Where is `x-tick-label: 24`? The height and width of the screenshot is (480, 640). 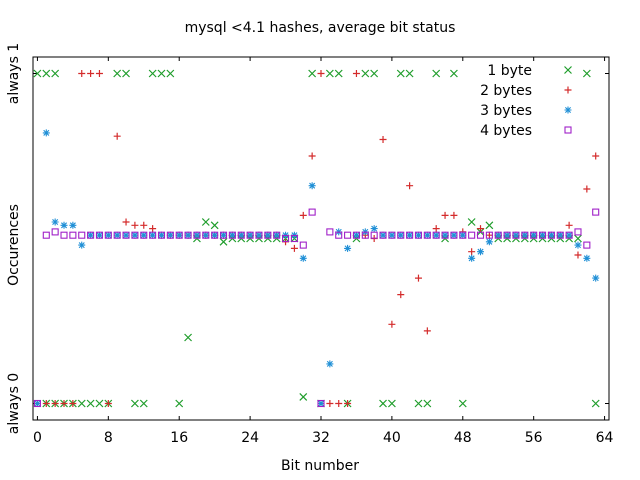 x-tick-label: 24 is located at coordinates (250, 438).